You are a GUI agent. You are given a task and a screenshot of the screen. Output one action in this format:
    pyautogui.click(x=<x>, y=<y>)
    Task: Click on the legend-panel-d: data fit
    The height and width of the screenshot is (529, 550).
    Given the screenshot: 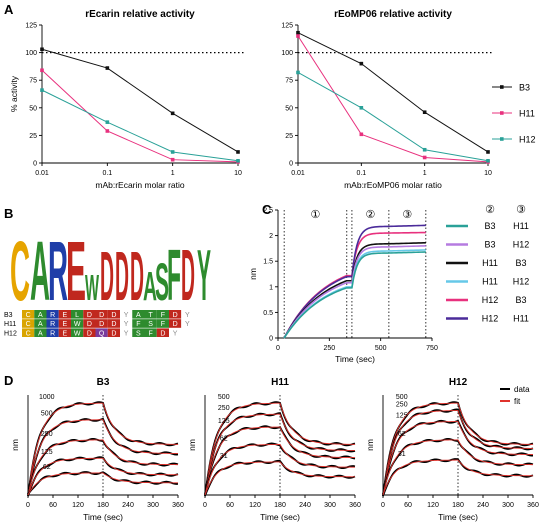 What is the action you would take?
    pyautogui.click(x=515, y=395)
    